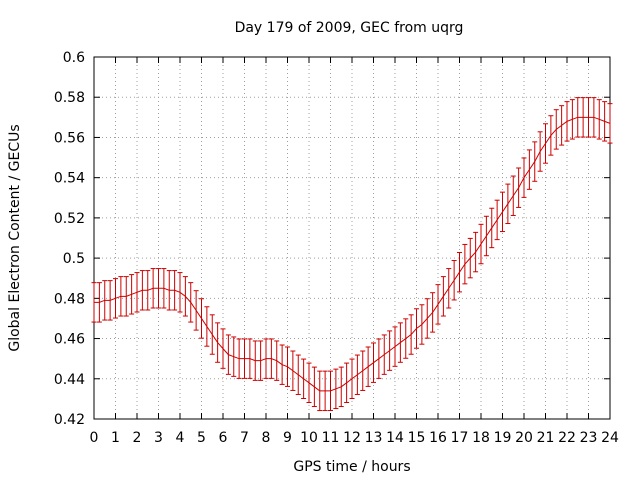  What do you see at coordinates (137, 438) in the screenshot?
I see `x-tick-label: 2` at bounding box center [137, 438].